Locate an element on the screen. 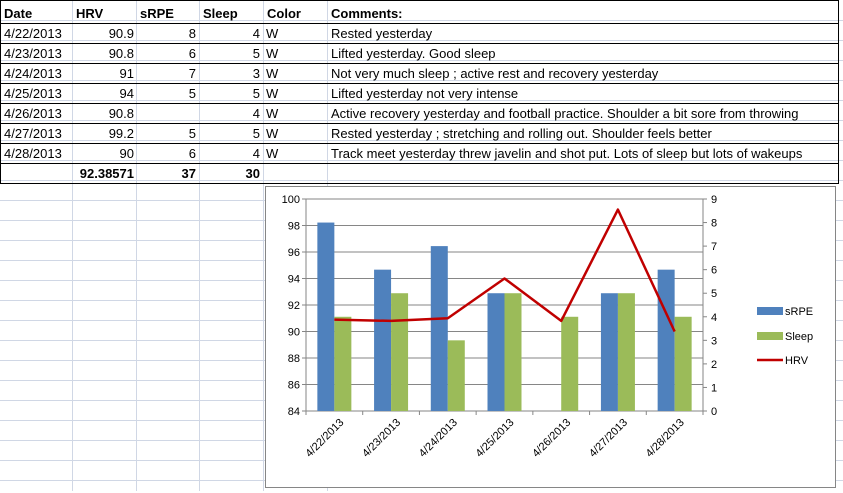 The width and height of the screenshot is (843, 493). cell-date: 4/23/2013 is located at coordinates (33, 53).